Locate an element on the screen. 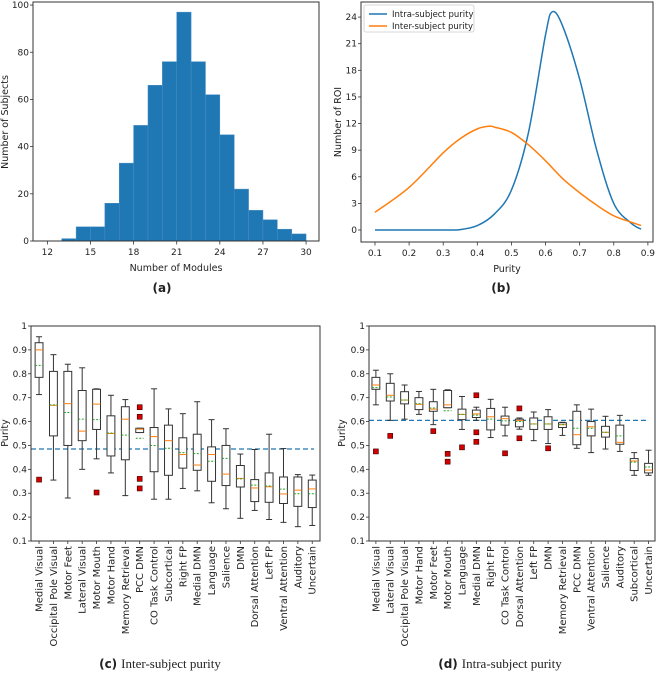 The width and height of the screenshot is (658, 676). caption-tag: (c) is located at coordinates (108, 664).